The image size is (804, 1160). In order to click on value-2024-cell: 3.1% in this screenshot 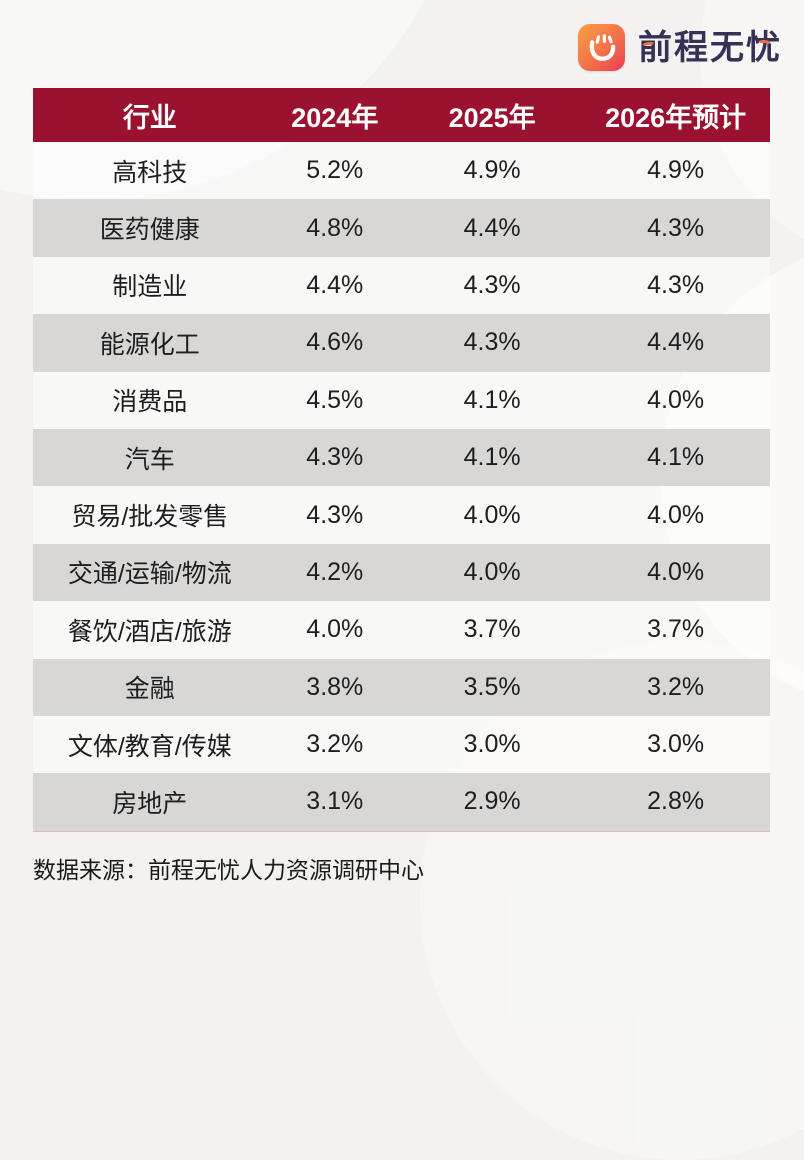, I will do `click(335, 801)`.